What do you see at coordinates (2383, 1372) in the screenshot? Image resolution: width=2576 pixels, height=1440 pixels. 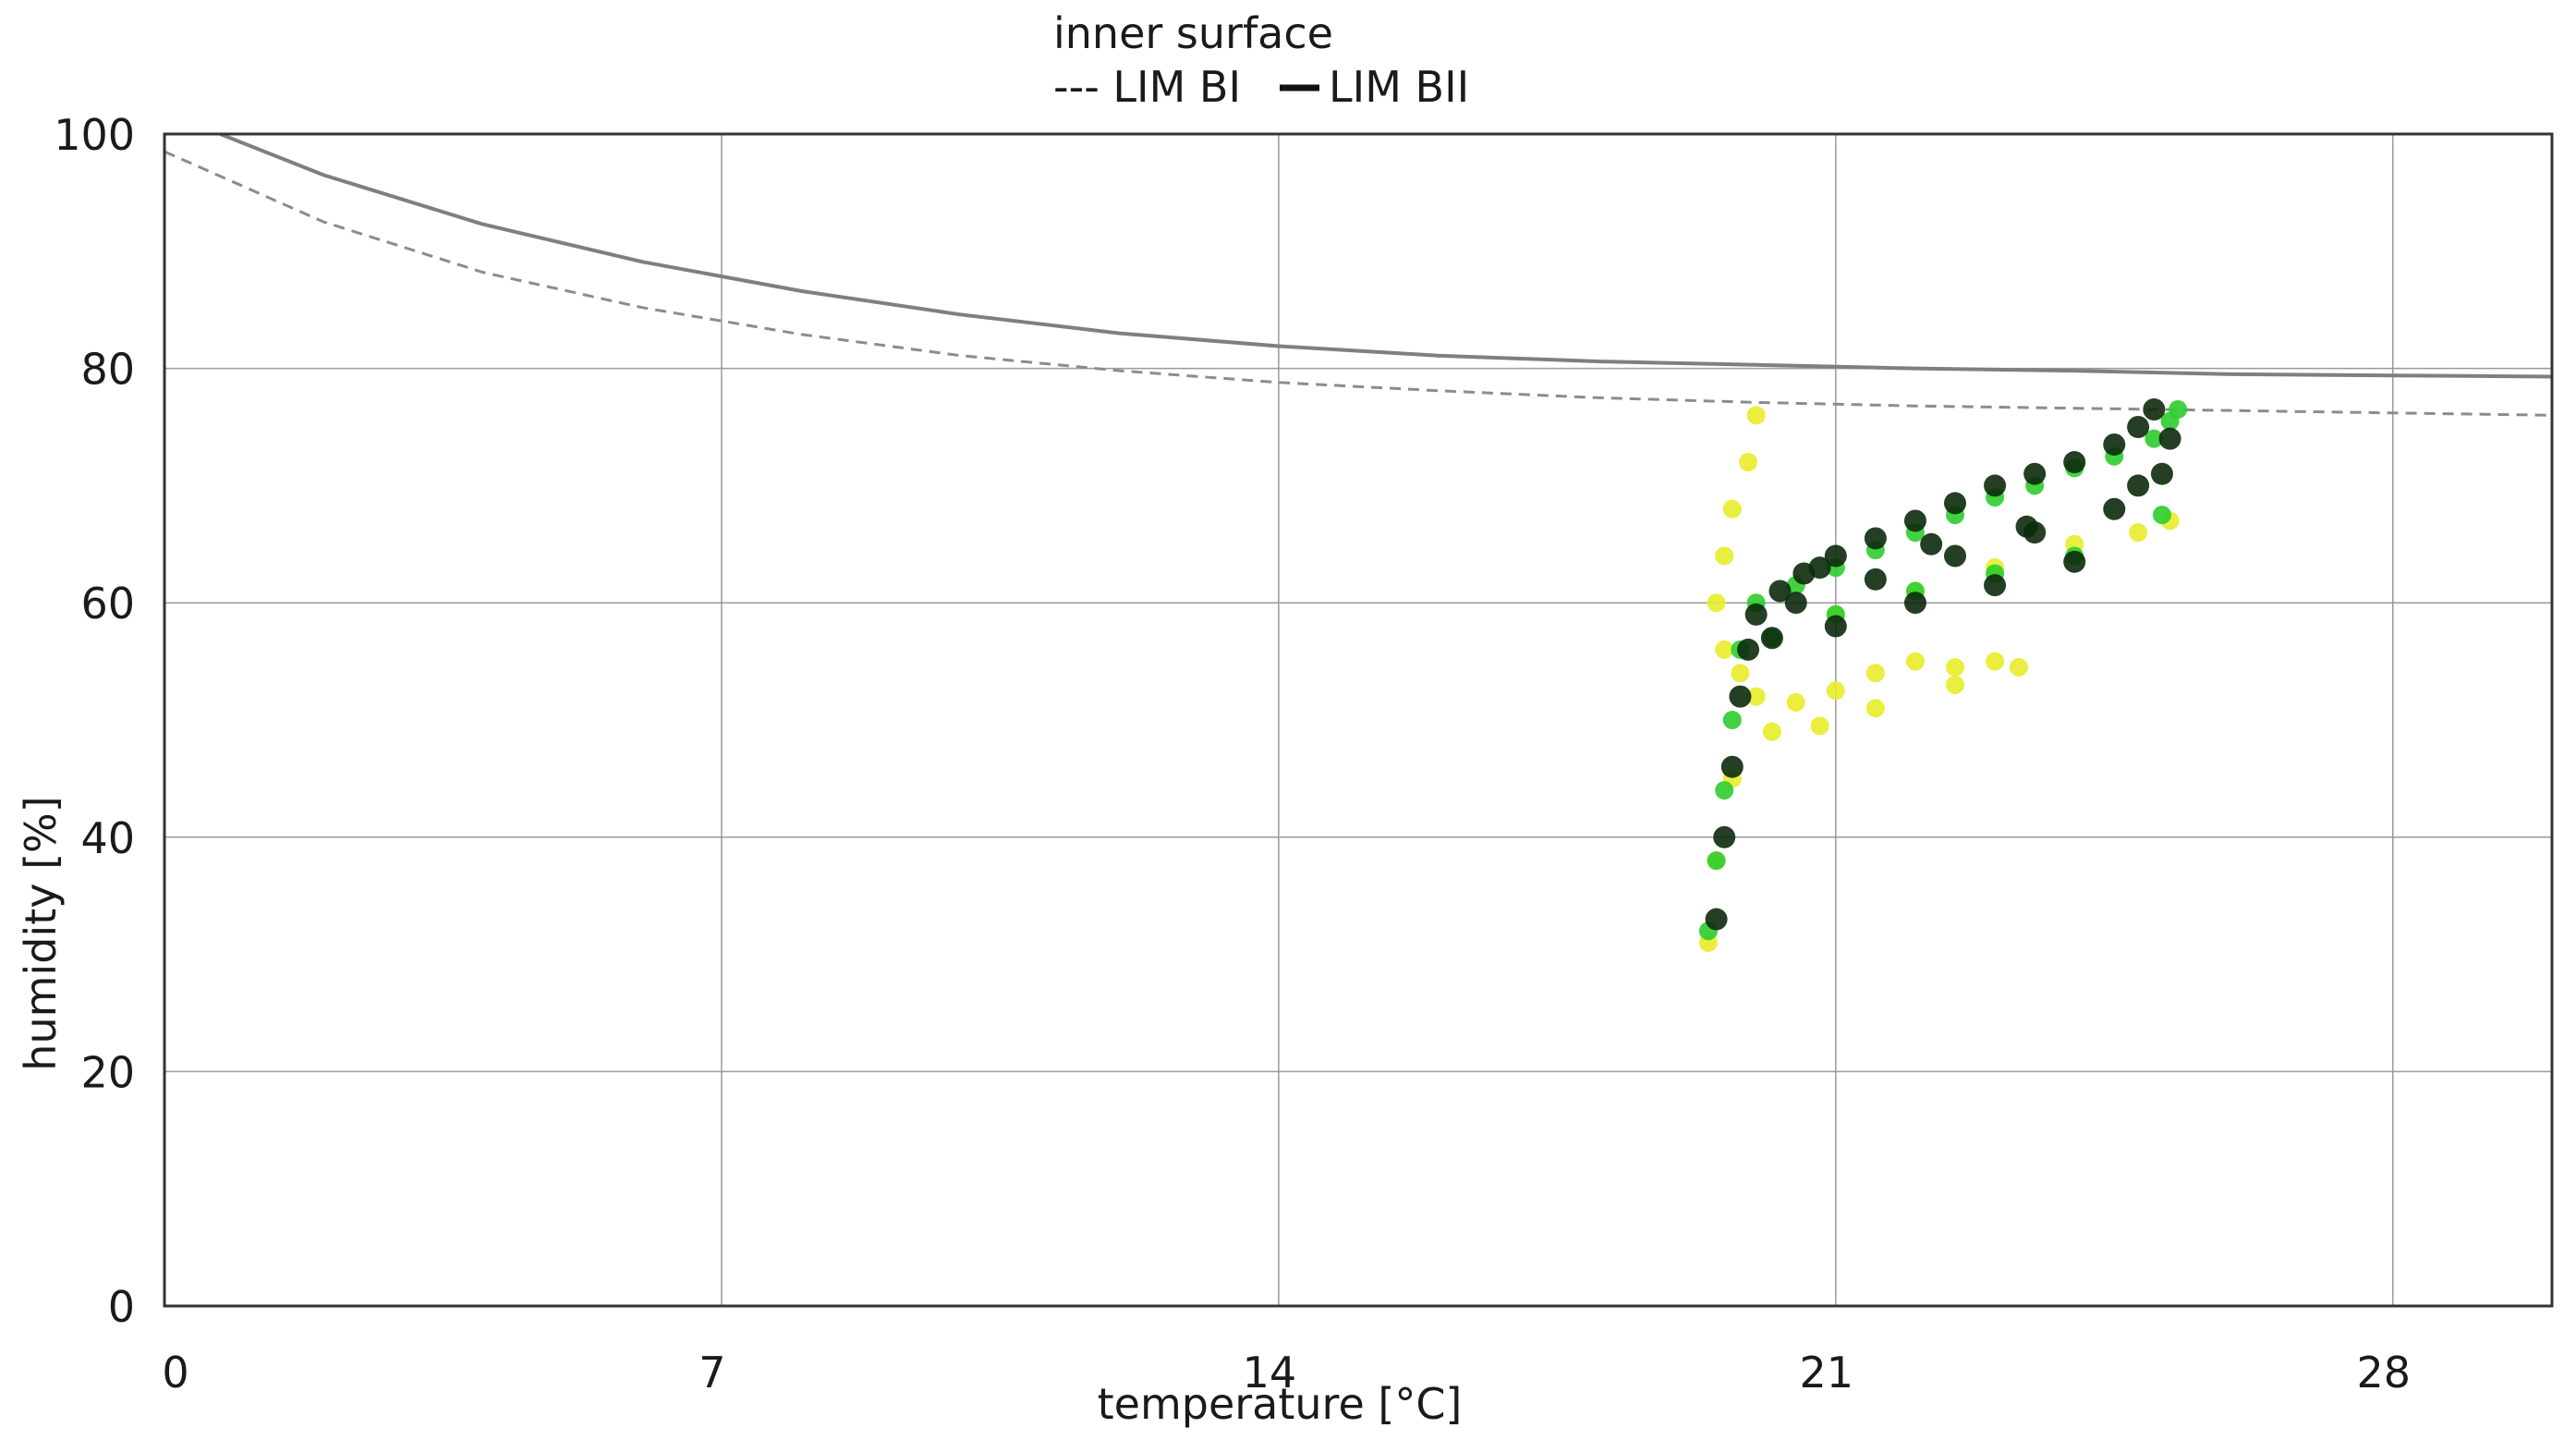 I see `x-tick-label: 28` at bounding box center [2383, 1372].